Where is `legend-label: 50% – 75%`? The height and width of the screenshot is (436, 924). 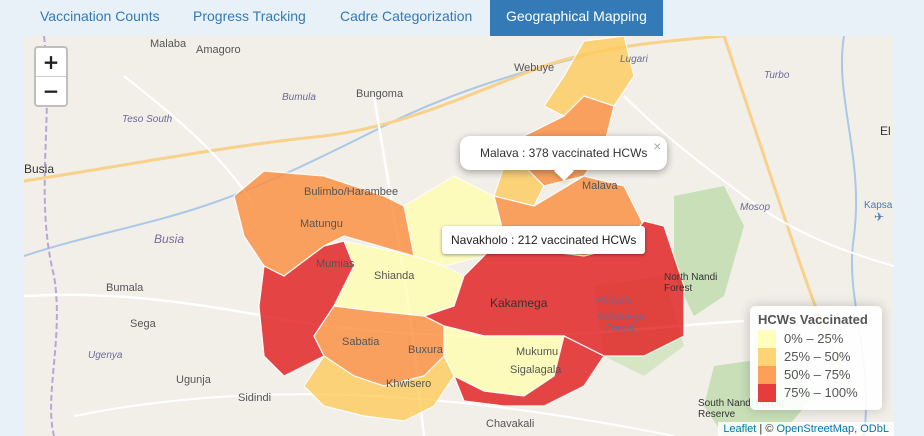 legend-label: 50% – 75% is located at coordinates (817, 374).